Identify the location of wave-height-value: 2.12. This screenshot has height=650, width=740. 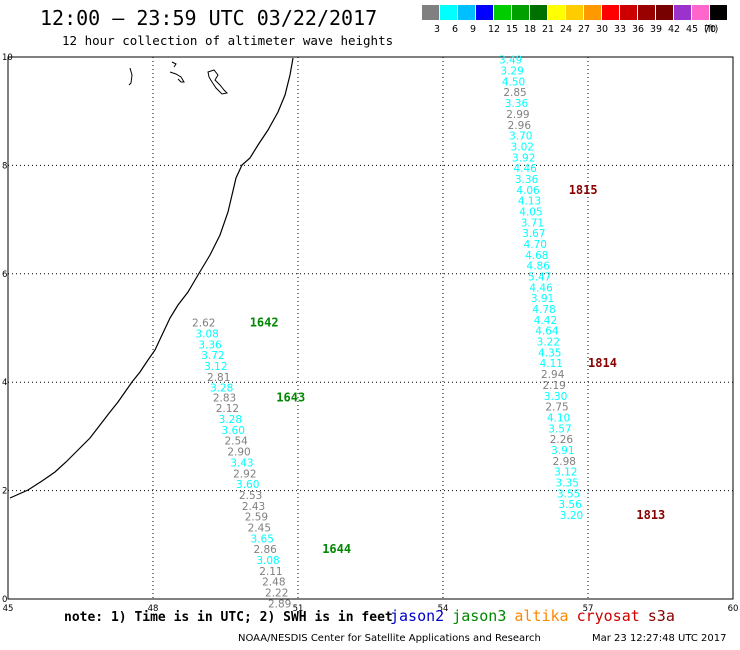
(227, 409).